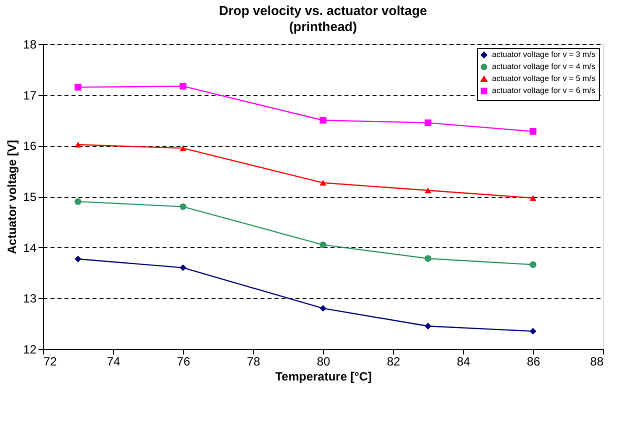 This screenshot has width=637, height=444. I want to click on chart-title: Drop velocity vs. actuator voltage, so click(323, 10).